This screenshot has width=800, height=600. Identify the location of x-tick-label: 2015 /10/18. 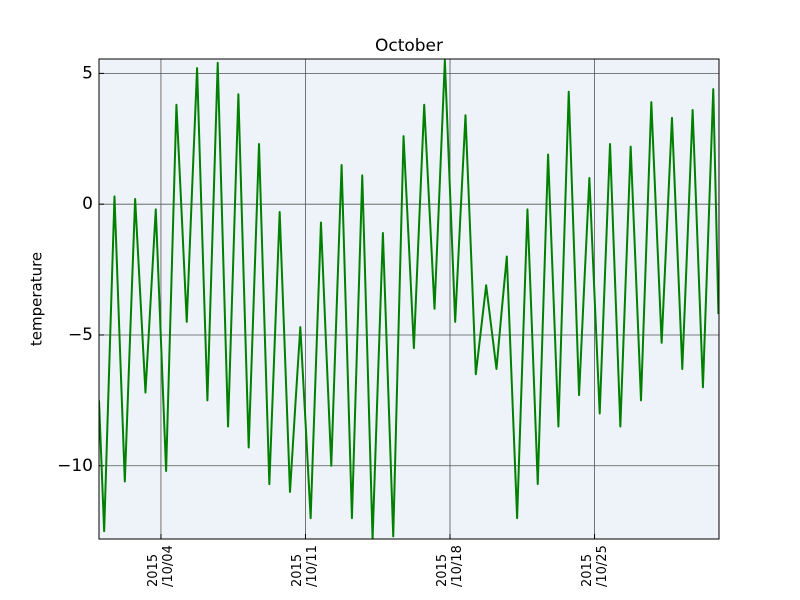
(450, 566).